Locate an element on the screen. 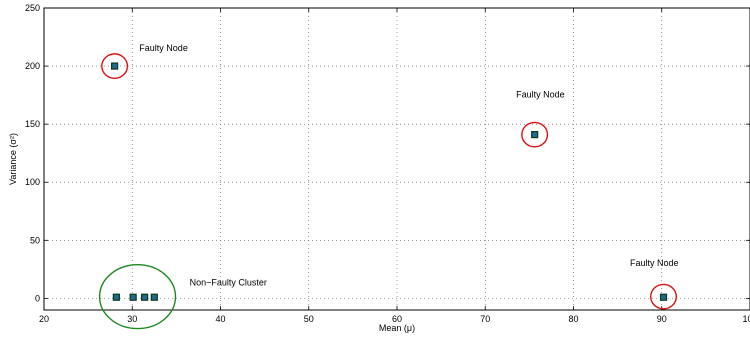 Image resolution: width=750 pixels, height=342 pixels. x-tick-label: 20 is located at coordinates (44, 319).